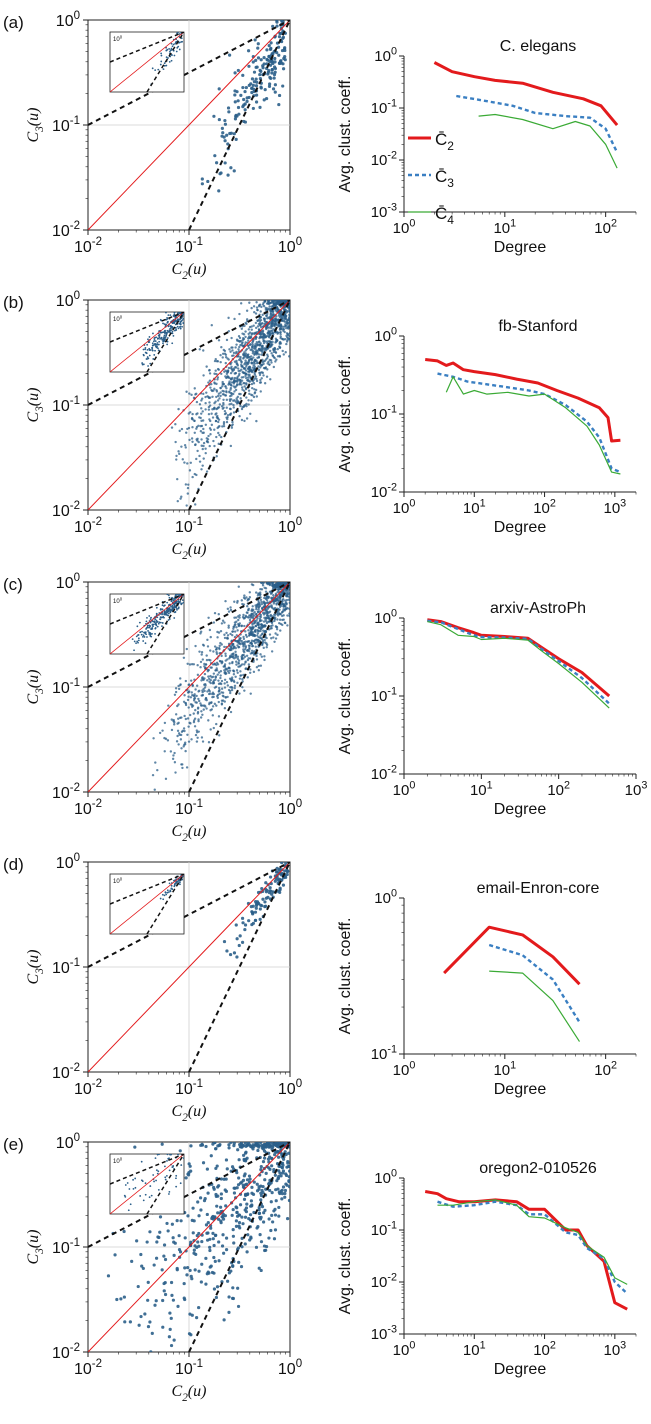 The image size is (651, 1424). What do you see at coordinates (35, 687) in the screenshot?
I see `y-axis-label: C3(u)` at bounding box center [35, 687].